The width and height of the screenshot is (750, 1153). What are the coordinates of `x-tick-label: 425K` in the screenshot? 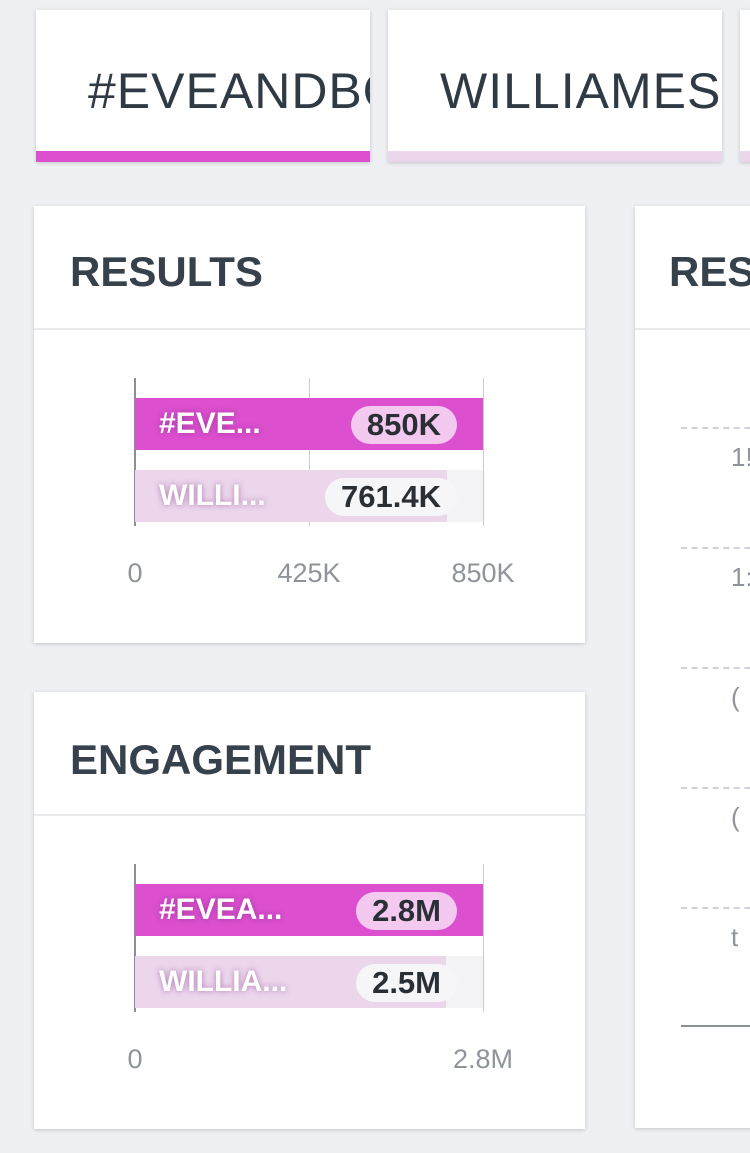 It's located at (309, 573).